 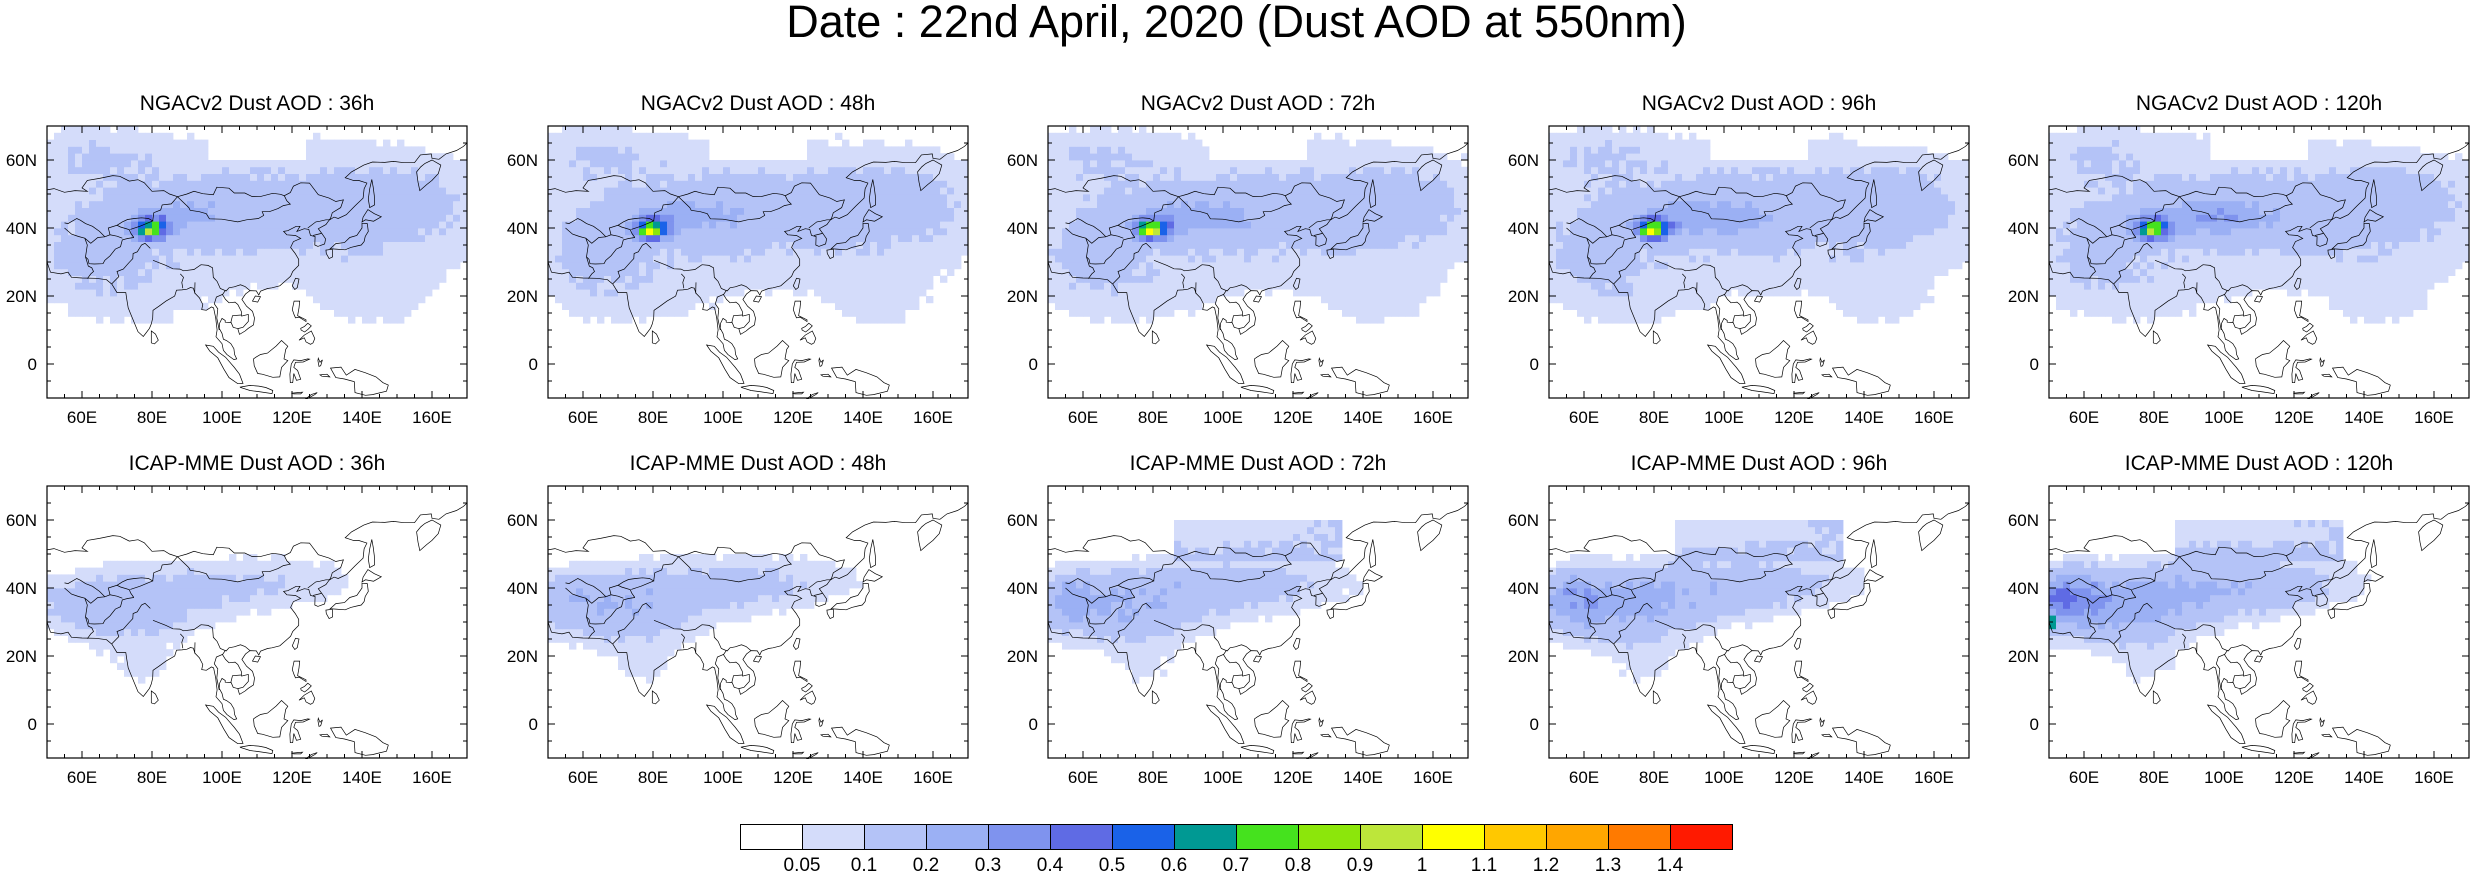 What do you see at coordinates (2023, 160) in the screenshot?
I see `lat-tick-label: 60N` at bounding box center [2023, 160].